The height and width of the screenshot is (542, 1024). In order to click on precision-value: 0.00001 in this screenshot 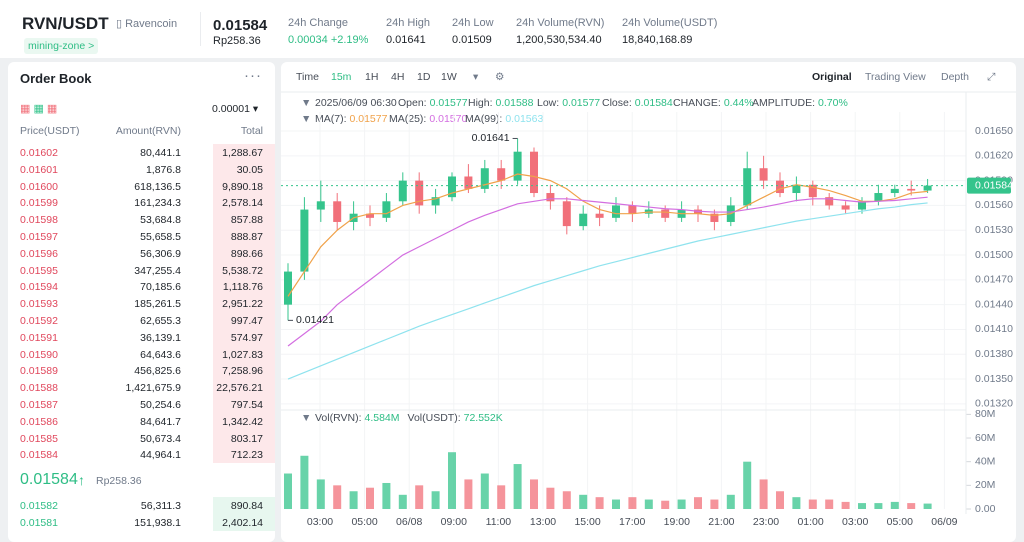, I will do `click(231, 109)`.